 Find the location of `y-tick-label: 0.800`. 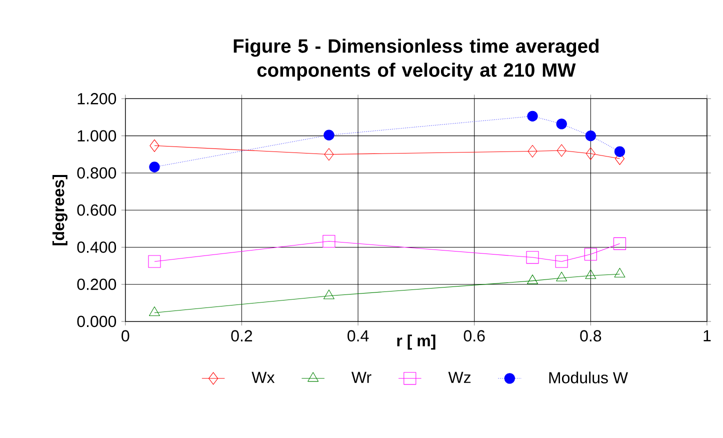

y-tick-label: 0.800 is located at coordinates (96, 173).